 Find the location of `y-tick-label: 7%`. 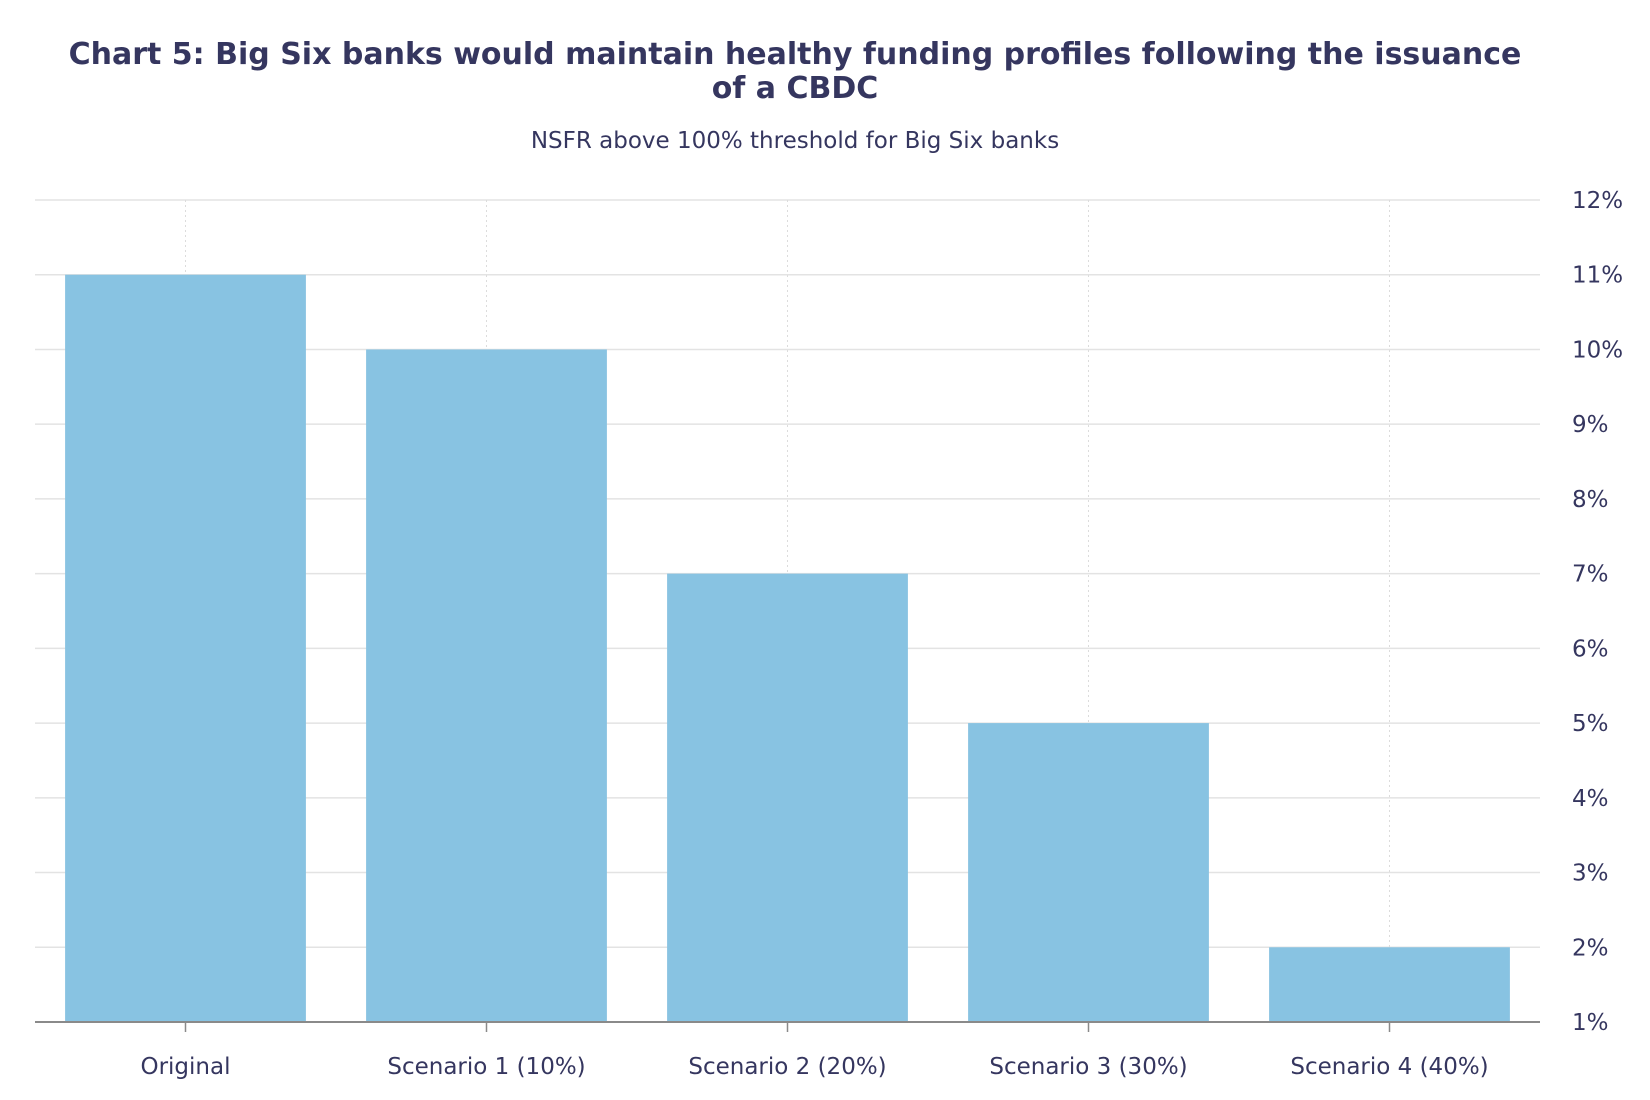

y-tick-label: 7% is located at coordinates (1590, 575).